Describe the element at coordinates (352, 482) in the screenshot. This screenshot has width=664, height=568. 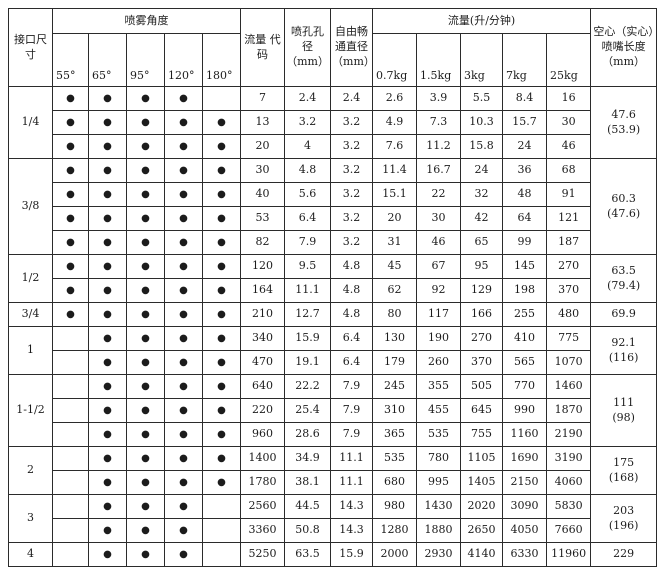
I see `free-passage-cell: 11.1` at that location.